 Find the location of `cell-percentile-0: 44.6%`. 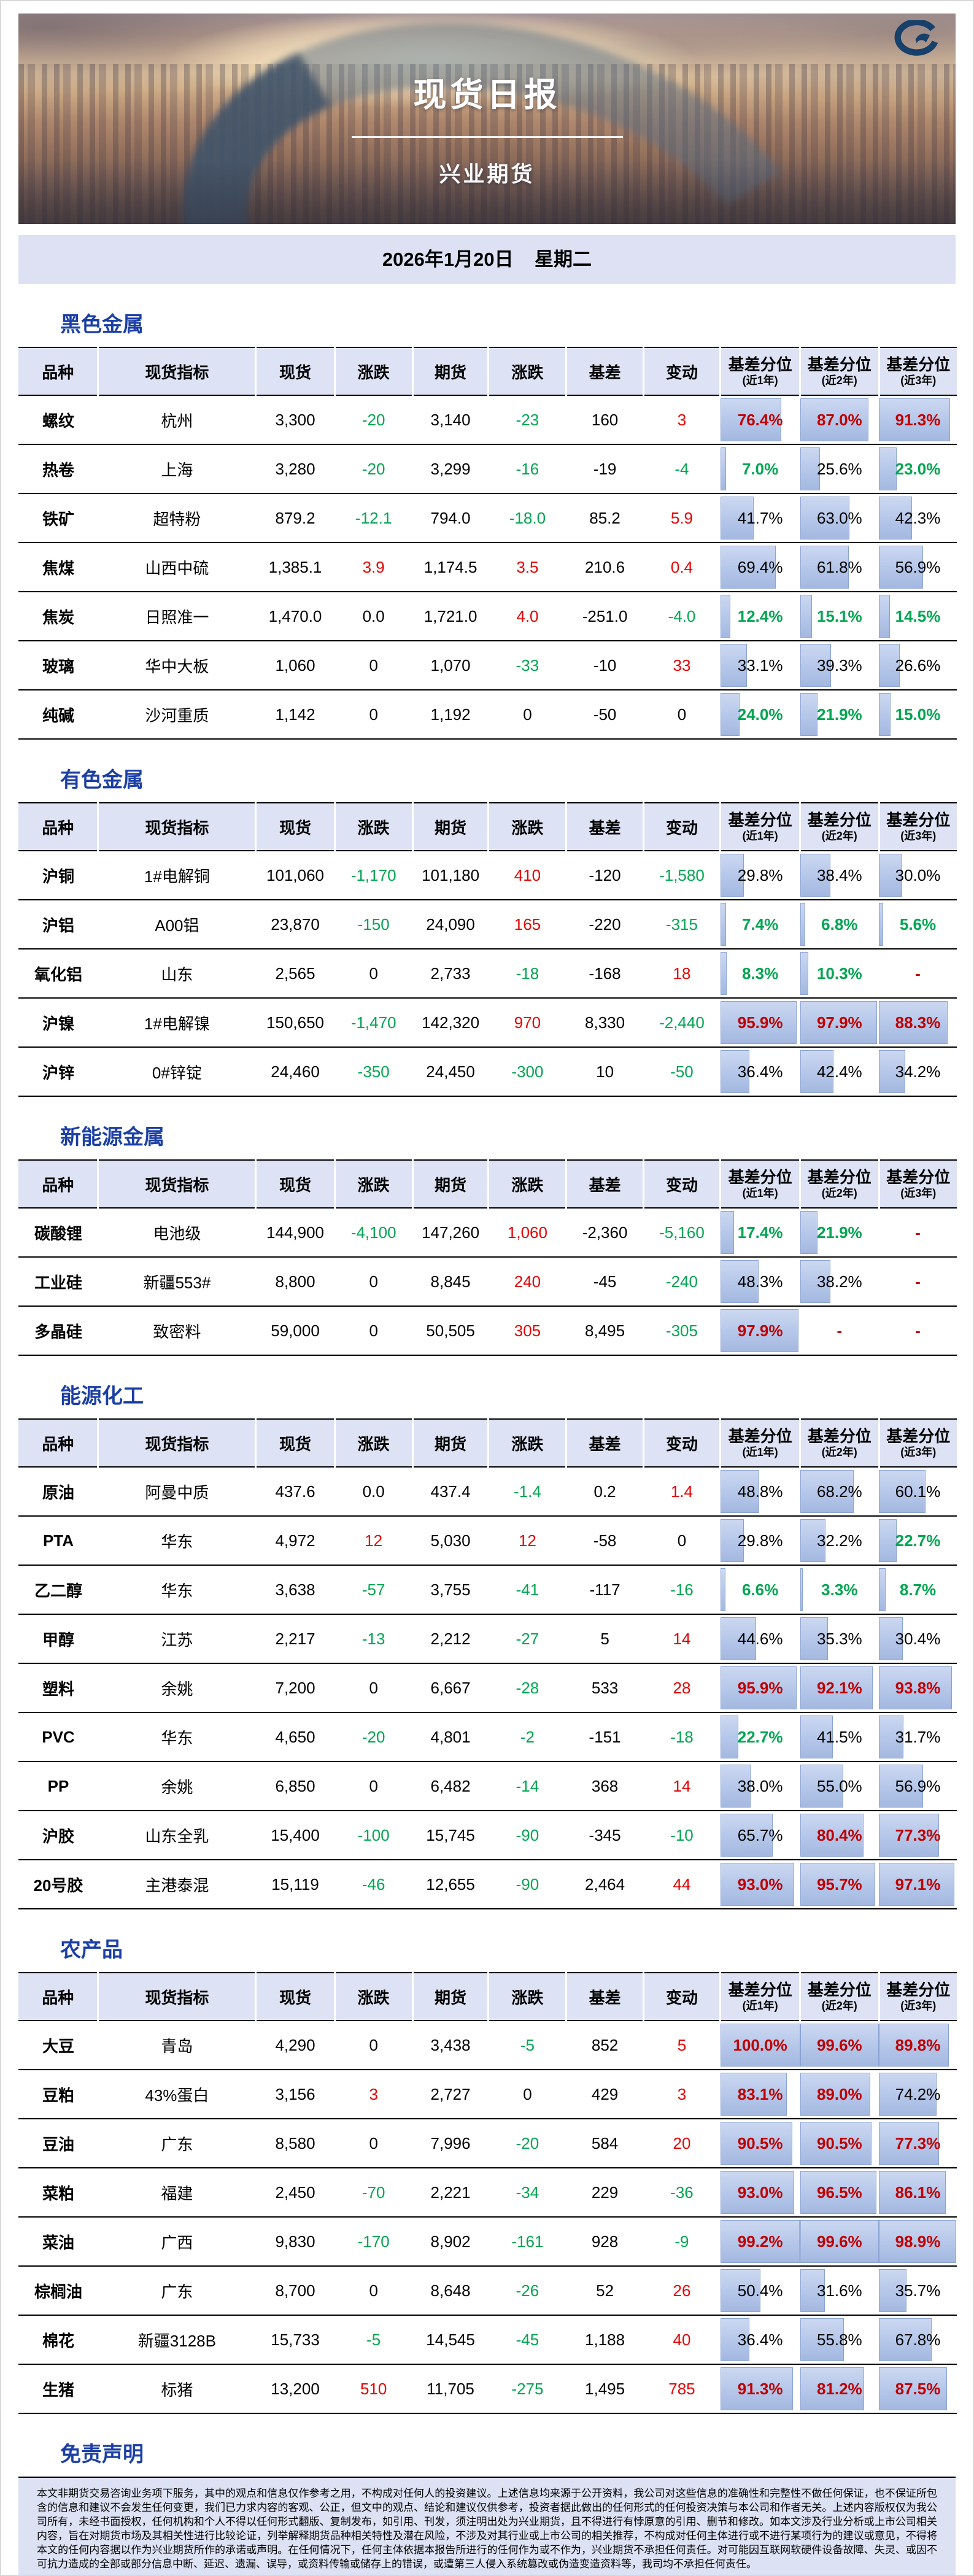

cell-percentile-0: 44.6% is located at coordinates (760, 1639).